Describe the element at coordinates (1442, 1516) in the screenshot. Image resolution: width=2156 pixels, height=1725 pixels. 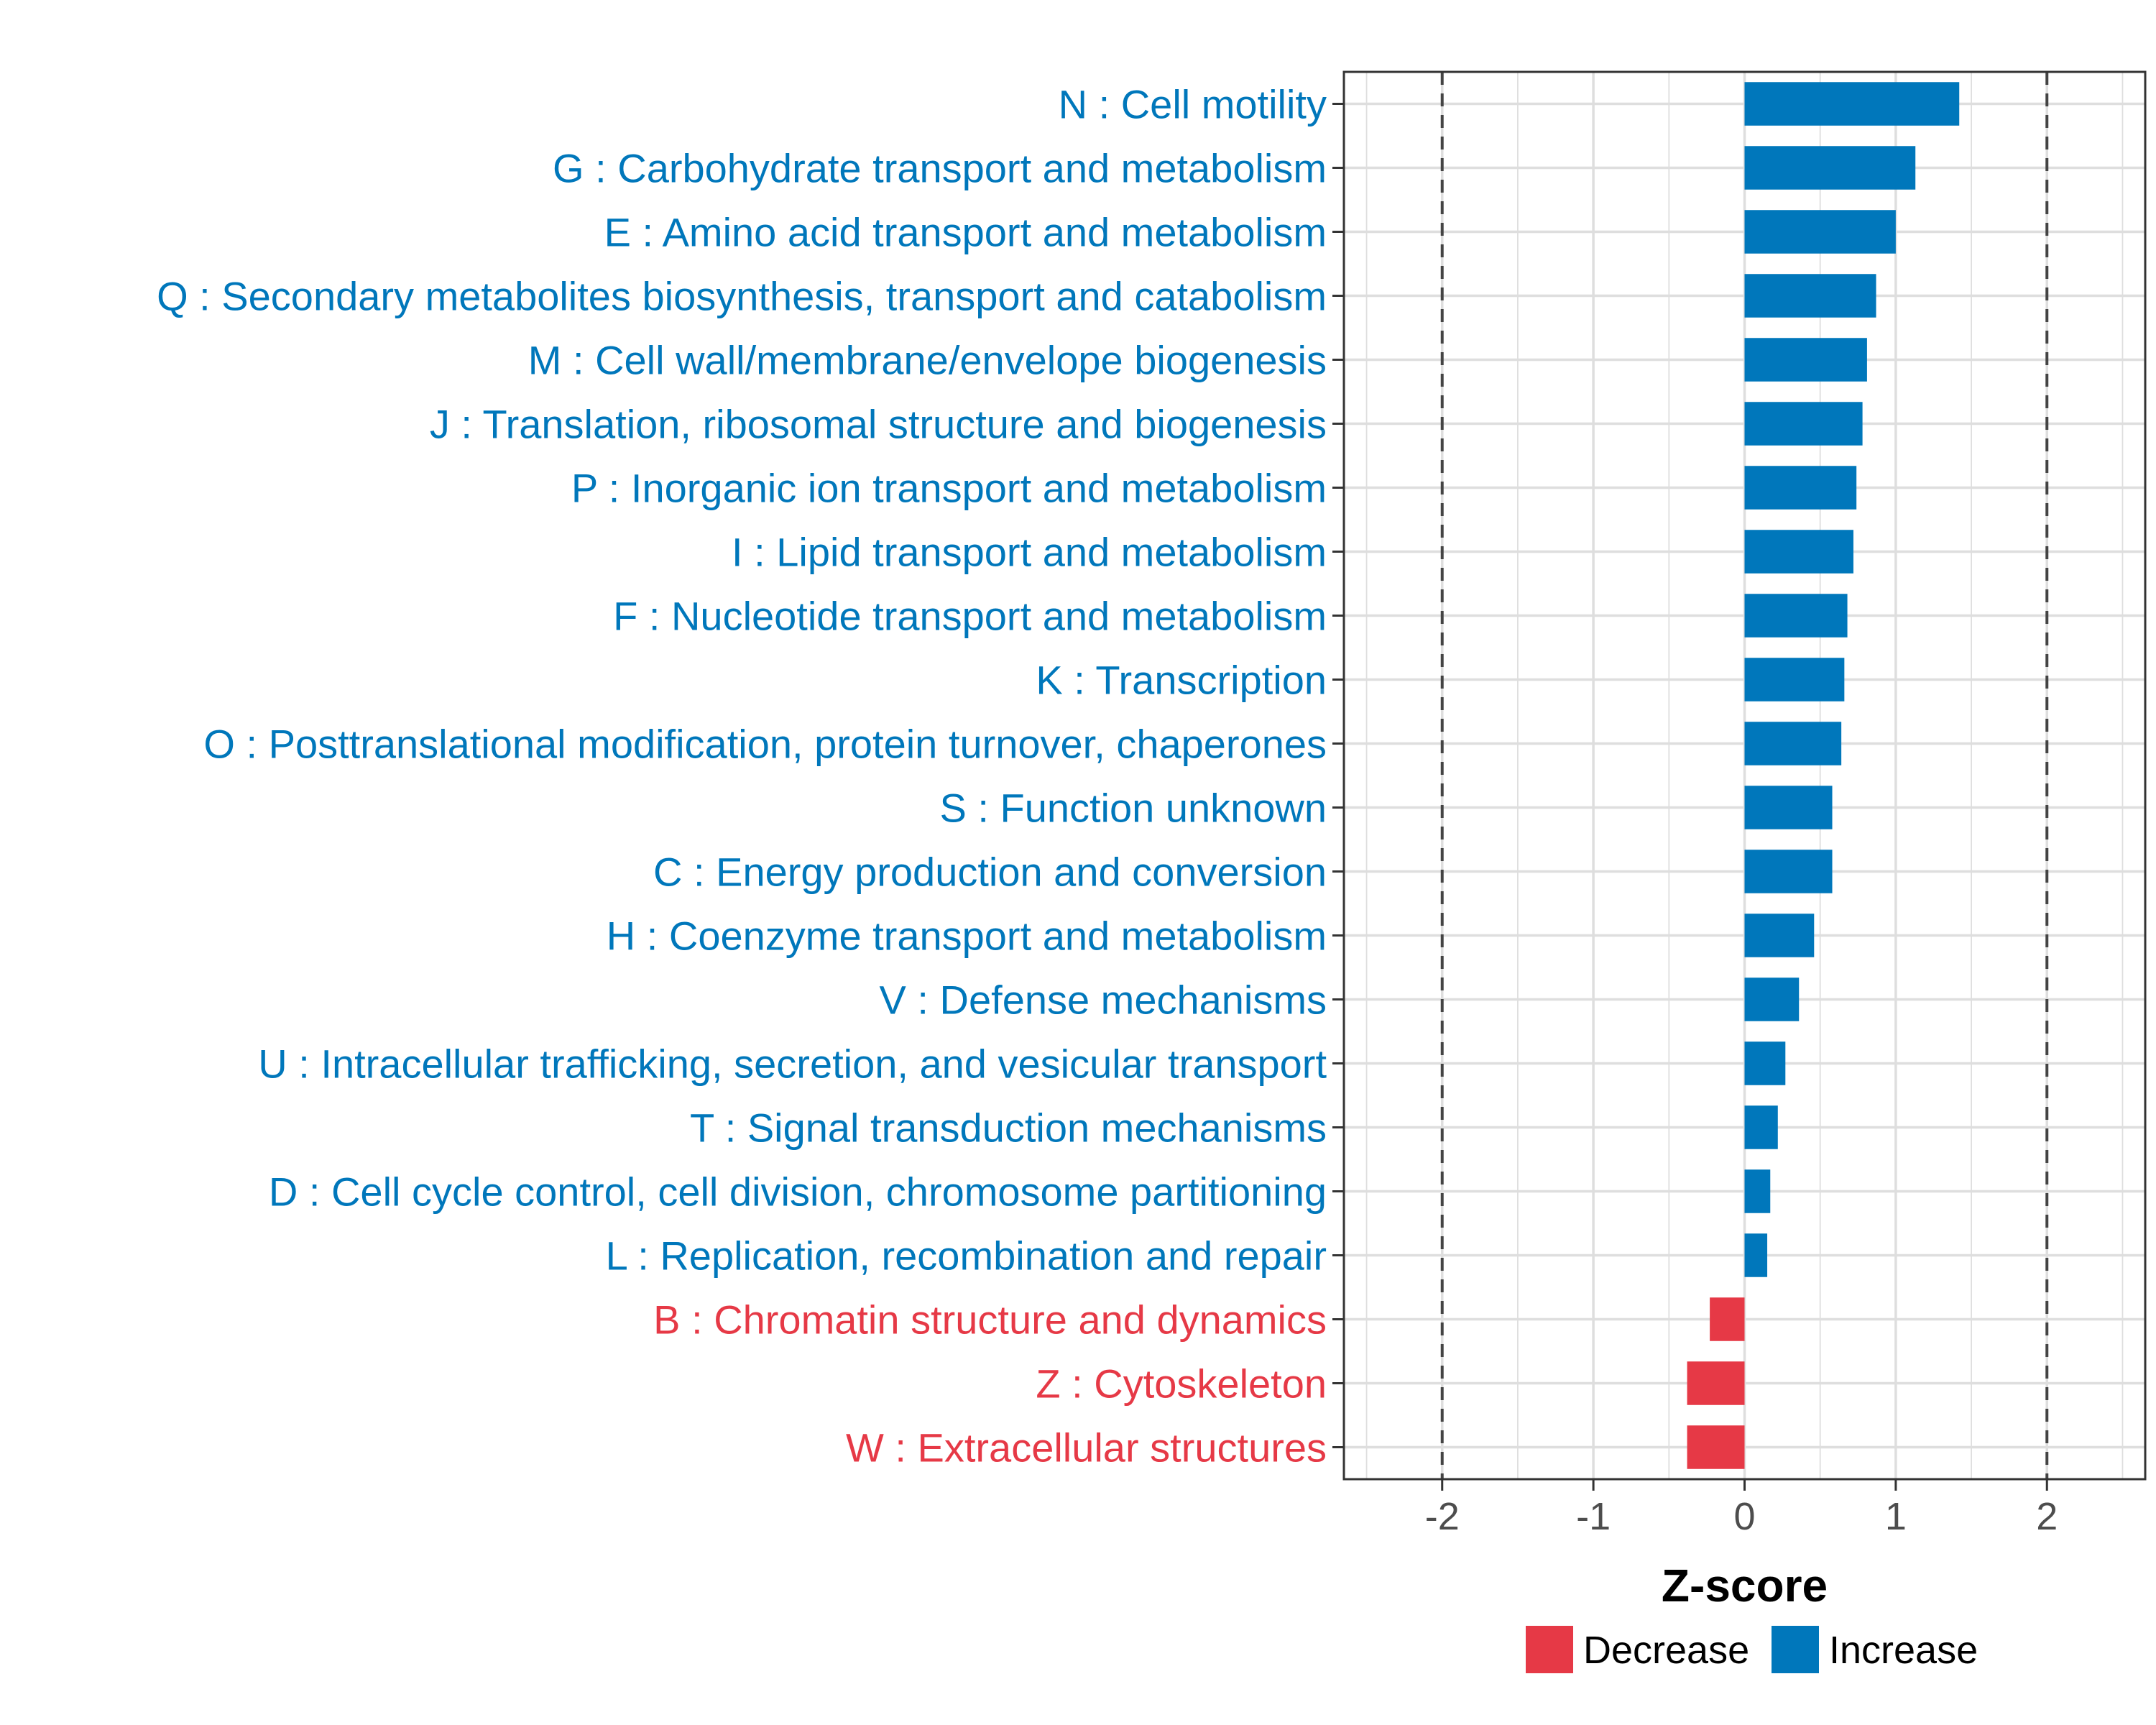
I see `x-tick-label: -2` at that location.